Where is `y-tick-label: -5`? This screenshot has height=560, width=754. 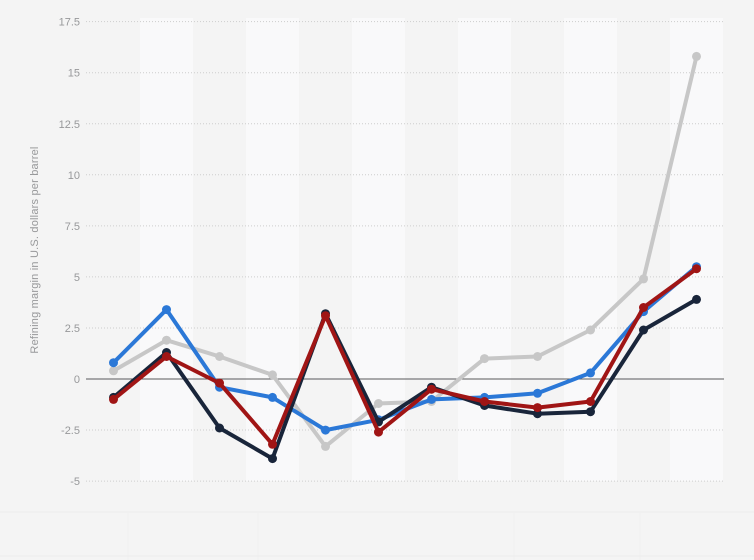 y-tick-label: -5 is located at coordinates (75, 482).